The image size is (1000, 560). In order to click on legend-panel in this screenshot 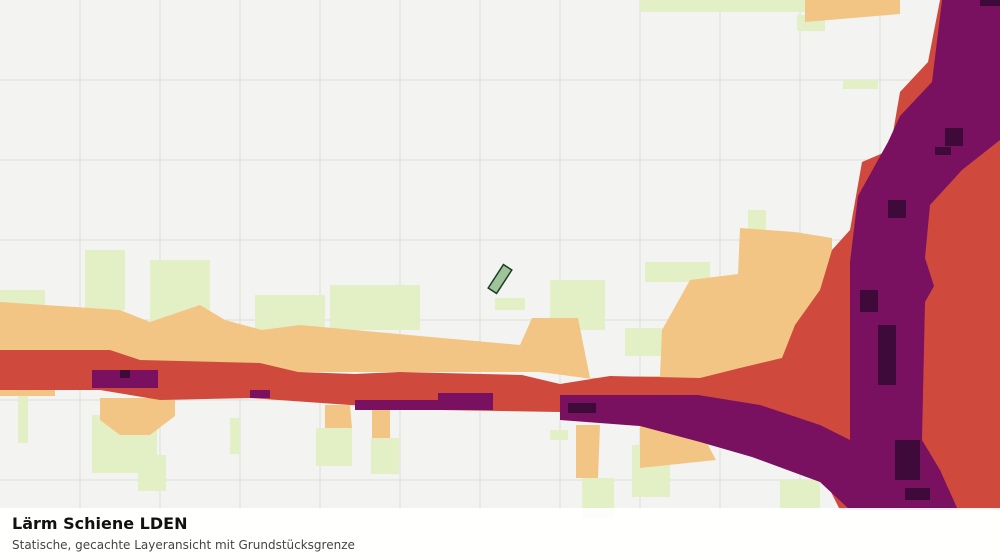, I will do `click(500, 534)`.